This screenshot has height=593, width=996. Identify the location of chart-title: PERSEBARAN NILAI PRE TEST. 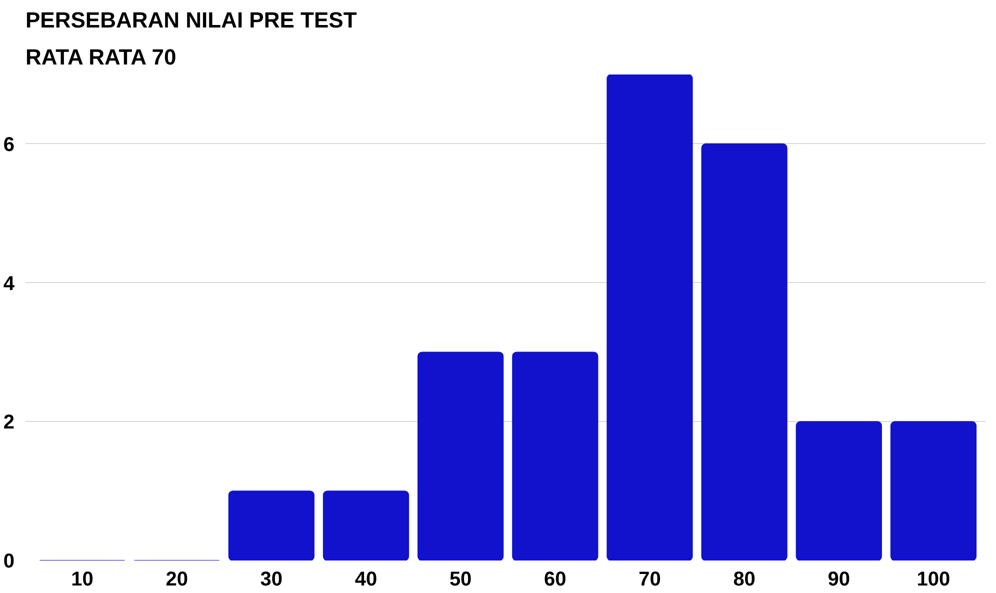
(192, 20).